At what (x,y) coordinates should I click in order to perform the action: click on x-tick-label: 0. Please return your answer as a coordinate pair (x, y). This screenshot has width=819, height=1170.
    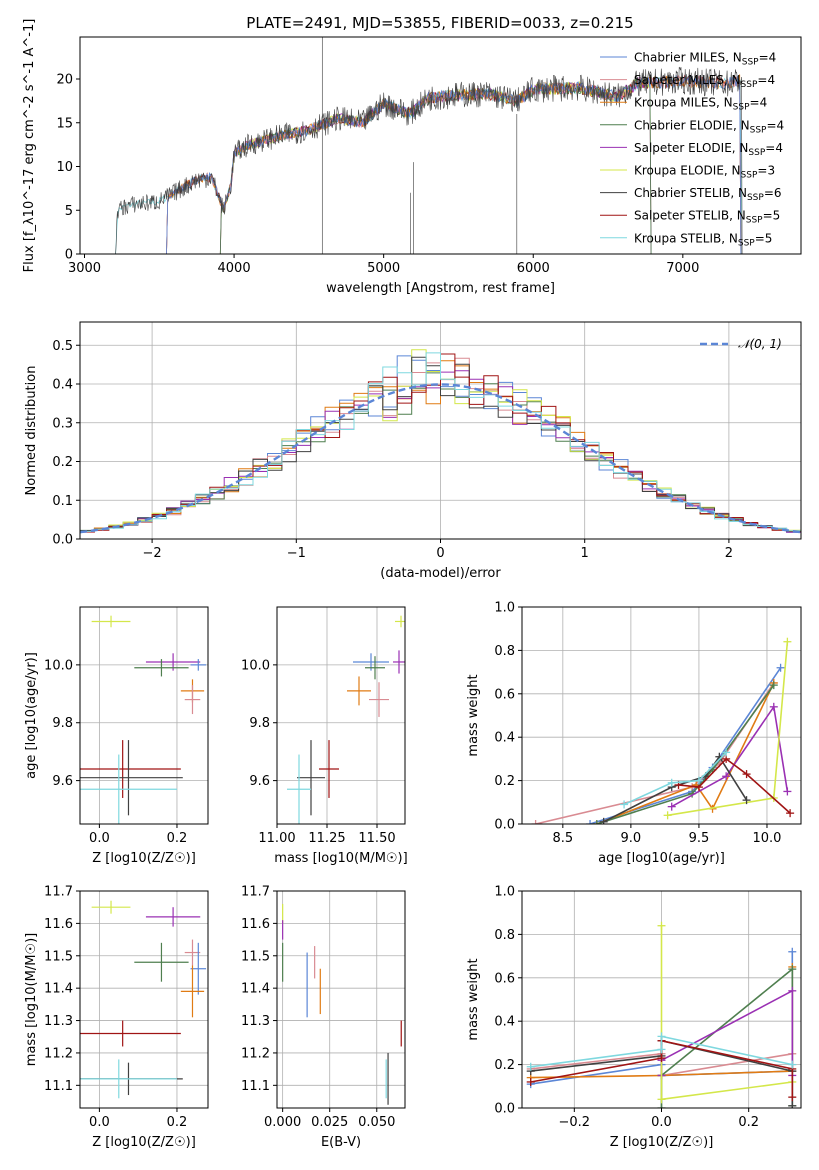
    Looking at the image, I should click on (440, 553).